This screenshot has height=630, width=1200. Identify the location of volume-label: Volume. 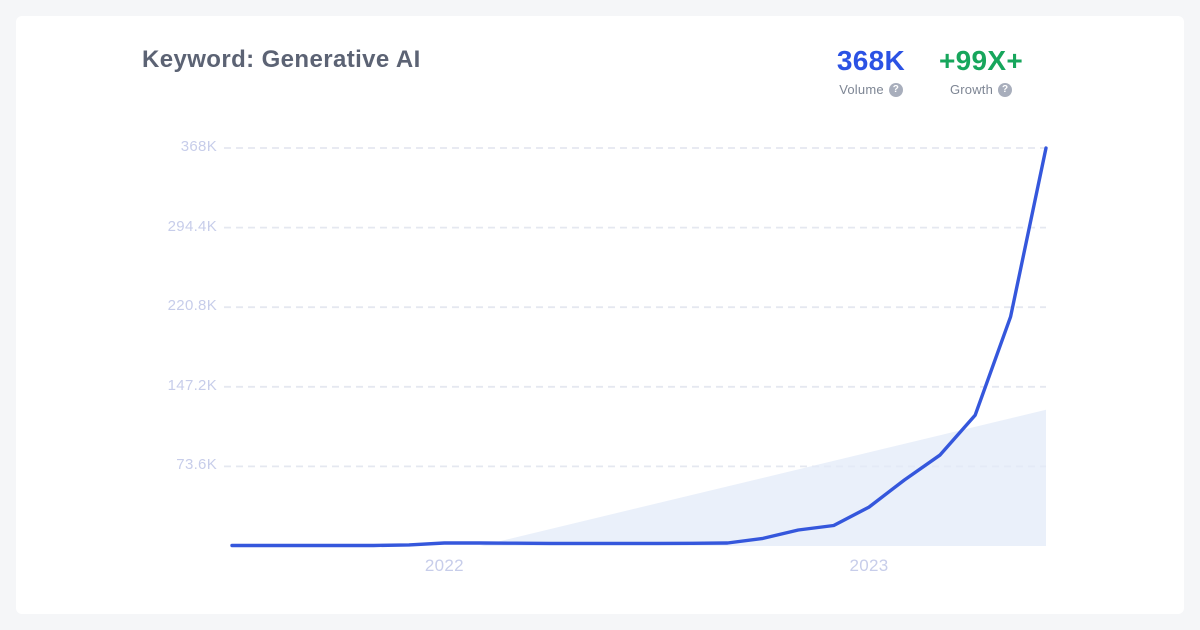
(861, 89).